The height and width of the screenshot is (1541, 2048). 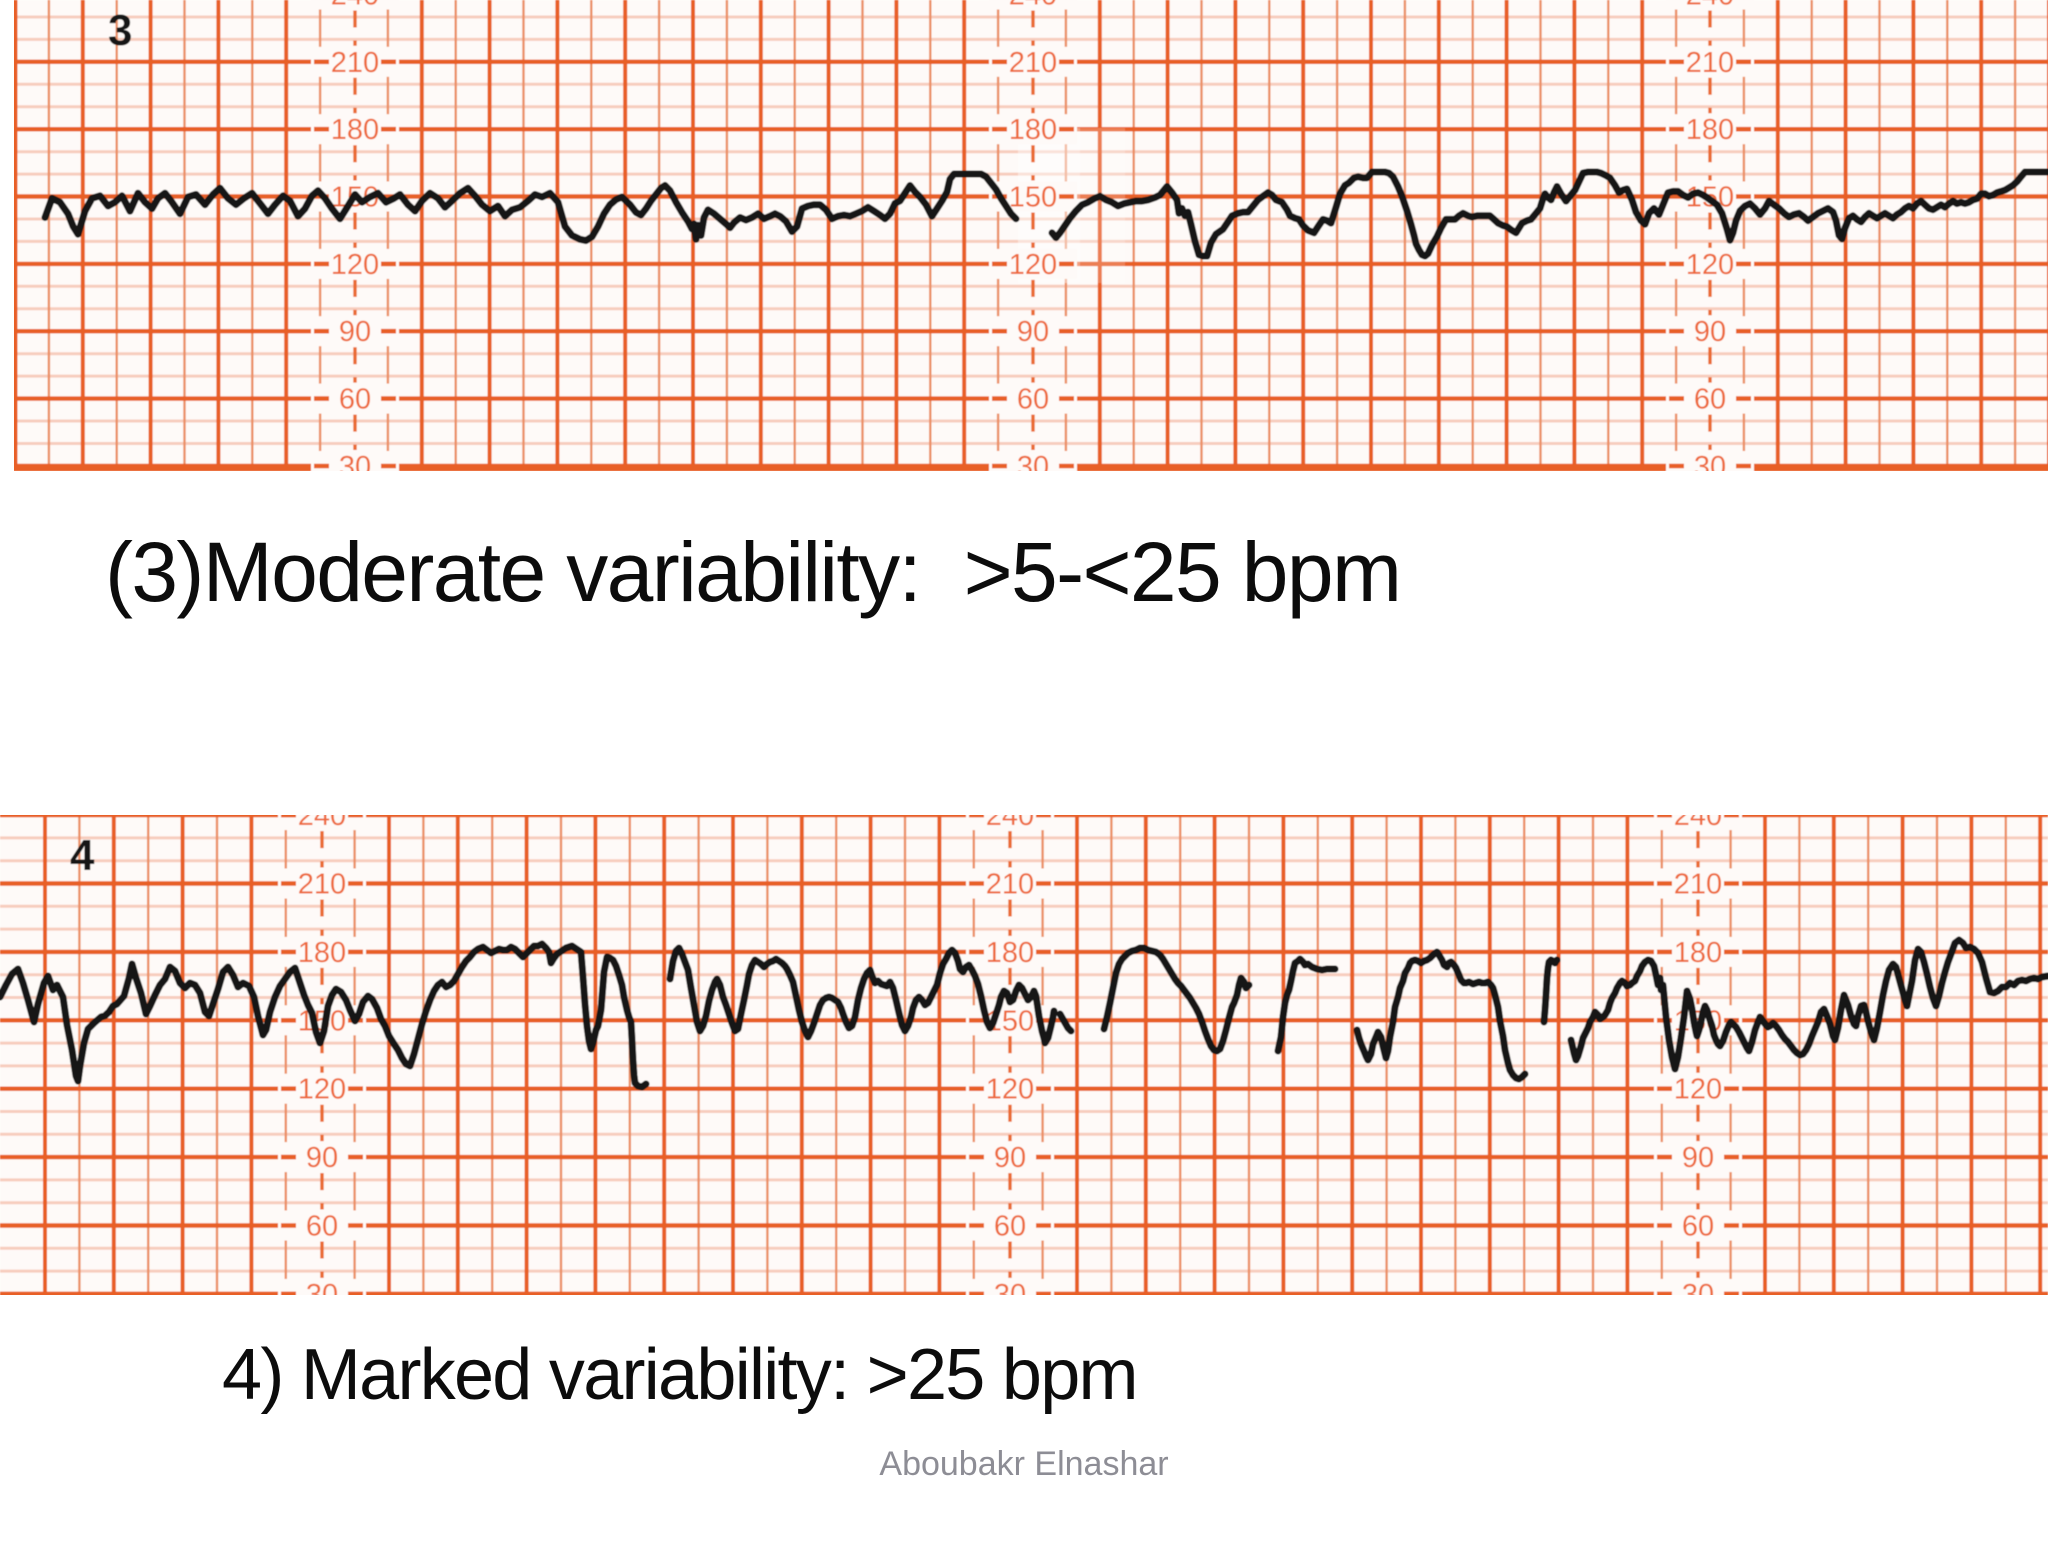 What do you see at coordinates (752, 572) in the screenshot?
I see `svg-text:(3)Moderate variability: >5-<: (3)Moderate variability: >5-<25 bpm` at bounding box center [752, 572].